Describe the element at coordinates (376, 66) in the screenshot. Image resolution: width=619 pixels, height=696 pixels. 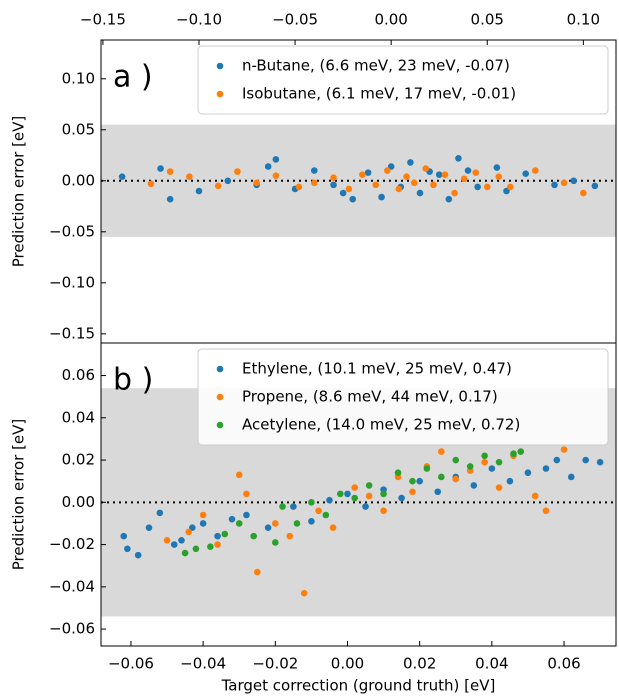
I see `legend-entry: n-Butane, (6.6 meV, 23 meV, -0.07)` at that location.